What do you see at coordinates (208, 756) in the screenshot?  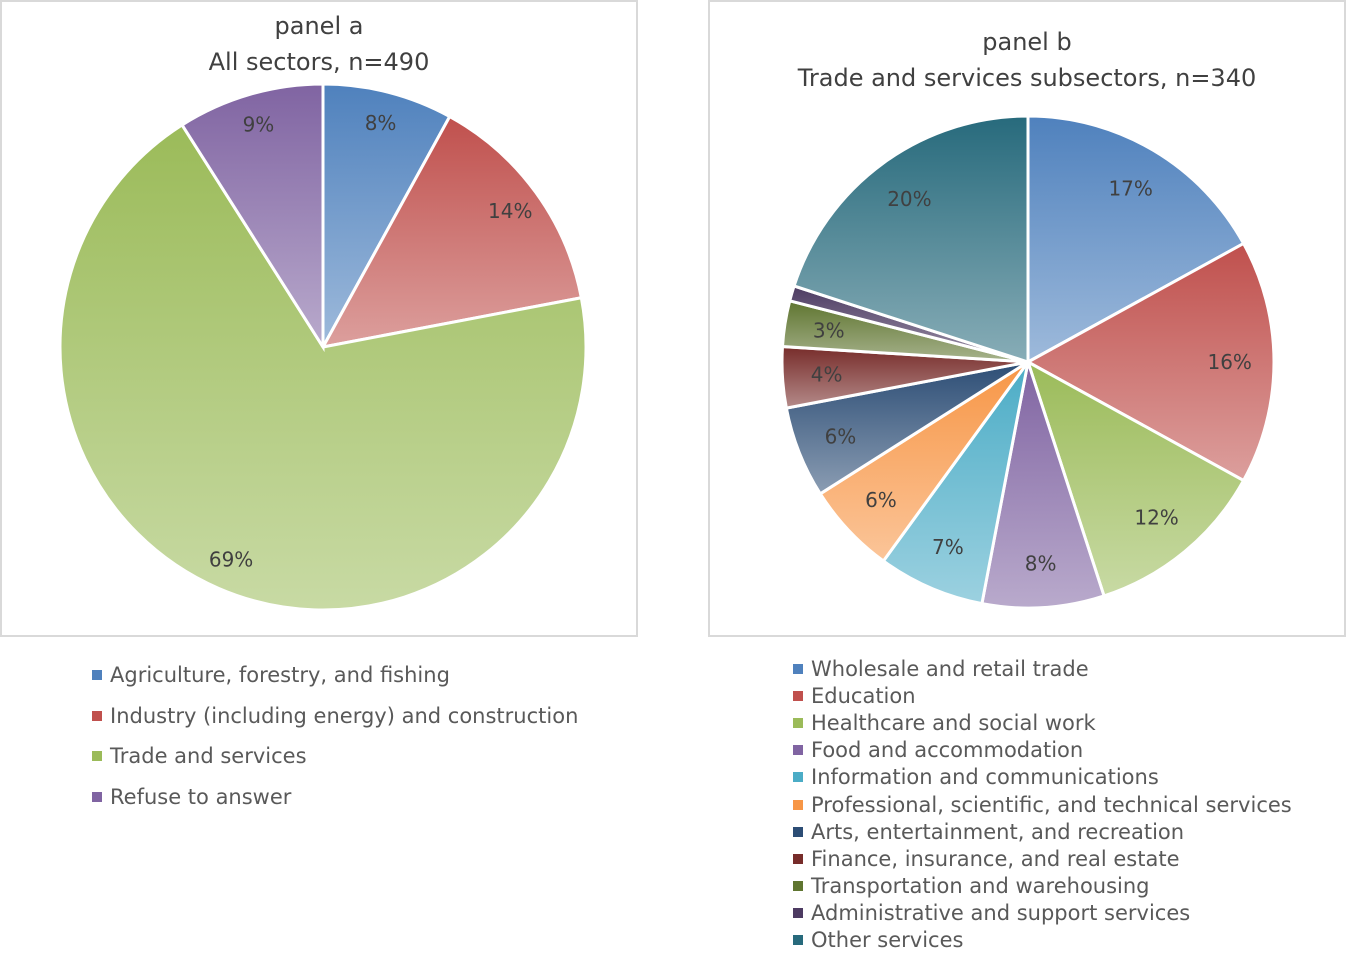 I see `legend-label-a-2: Trade and services` at bounding box center [208, 756].